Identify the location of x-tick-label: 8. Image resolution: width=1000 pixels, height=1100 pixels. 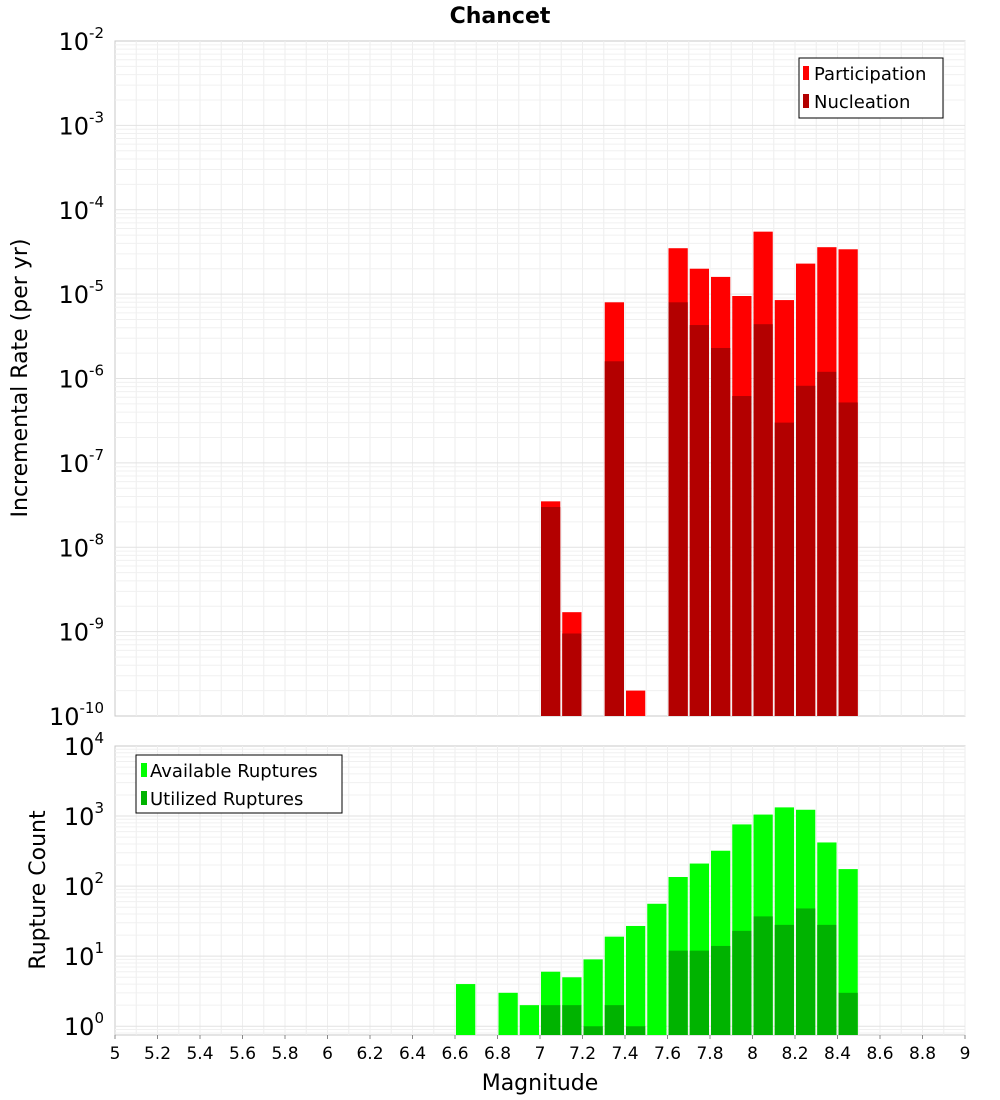
(752, 1054).